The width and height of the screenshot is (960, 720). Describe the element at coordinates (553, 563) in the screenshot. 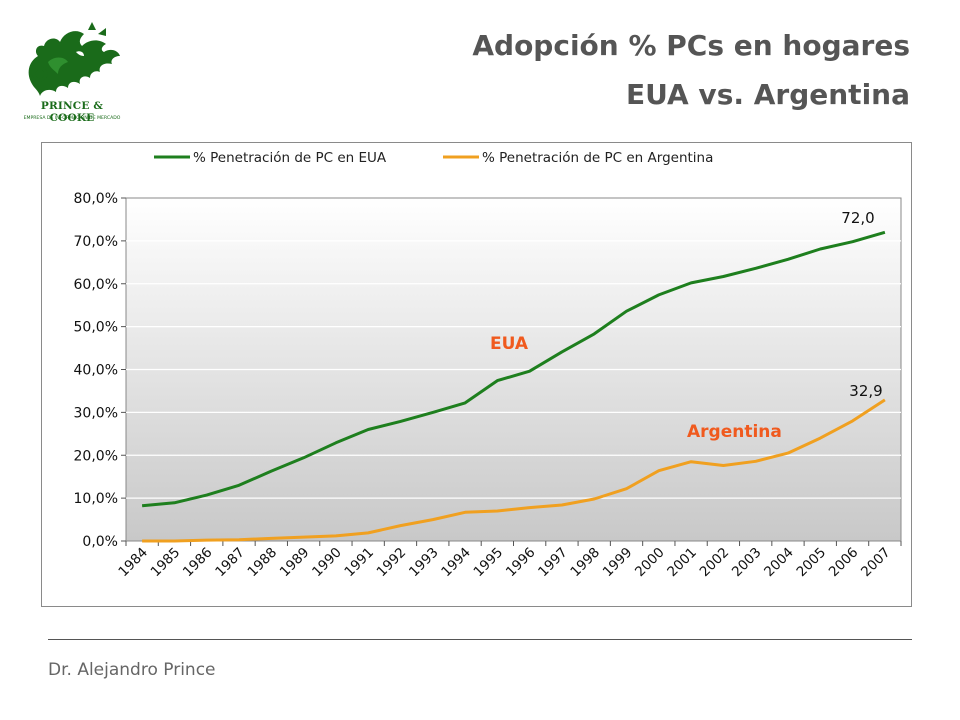

I see `x-tick-label: 1997` at that location.